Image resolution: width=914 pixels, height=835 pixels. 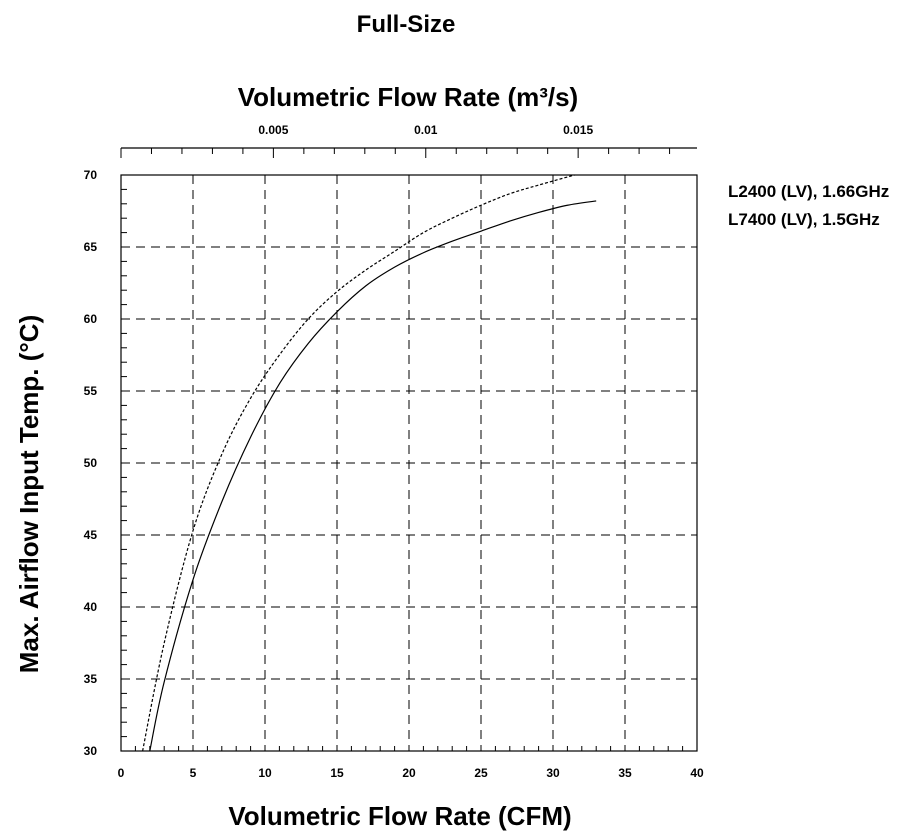 What do you see at coordinates (406, 24) in the screenshot?
I see `chart-title: Full-Size` at bounding box center [406, 24].